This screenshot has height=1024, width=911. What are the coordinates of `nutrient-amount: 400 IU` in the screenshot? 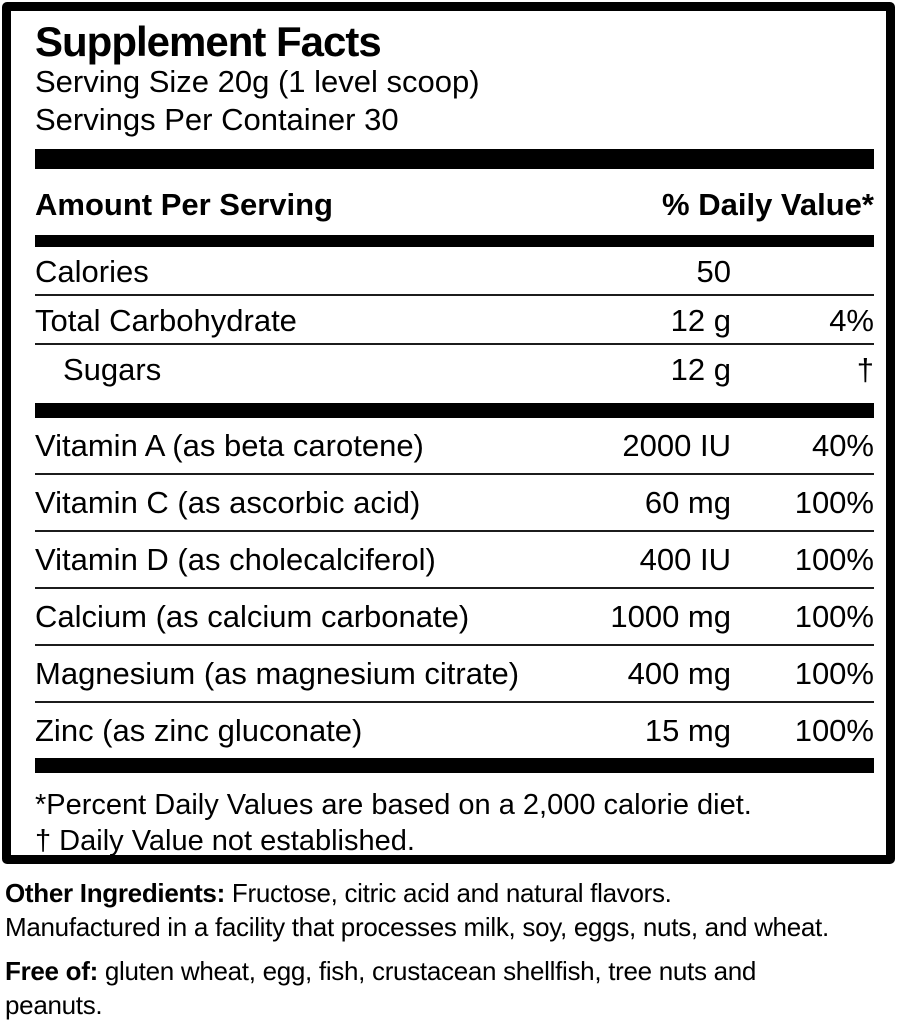 It's located at (685, 559).